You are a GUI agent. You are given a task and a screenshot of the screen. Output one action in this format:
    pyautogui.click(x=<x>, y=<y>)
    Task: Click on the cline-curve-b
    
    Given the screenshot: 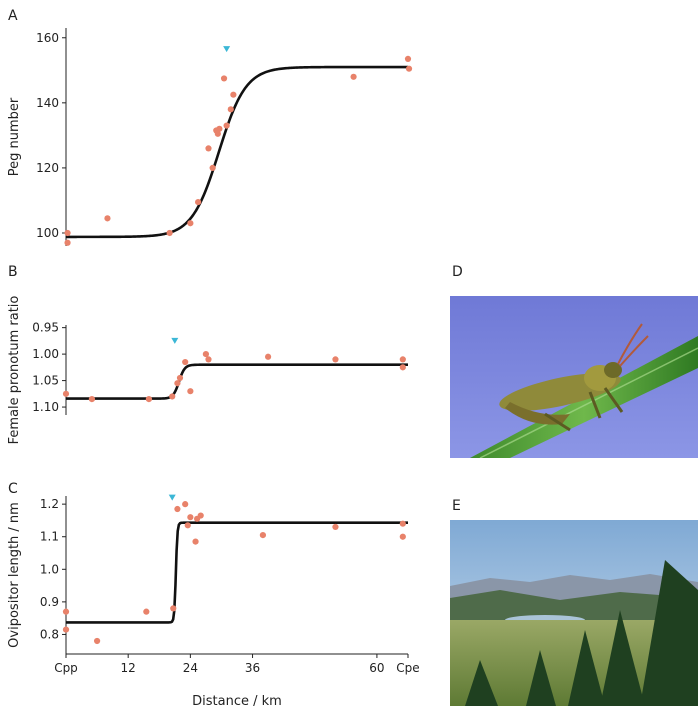 What is the action you would take?
    pyautogui.click(x=237, y=381)
    